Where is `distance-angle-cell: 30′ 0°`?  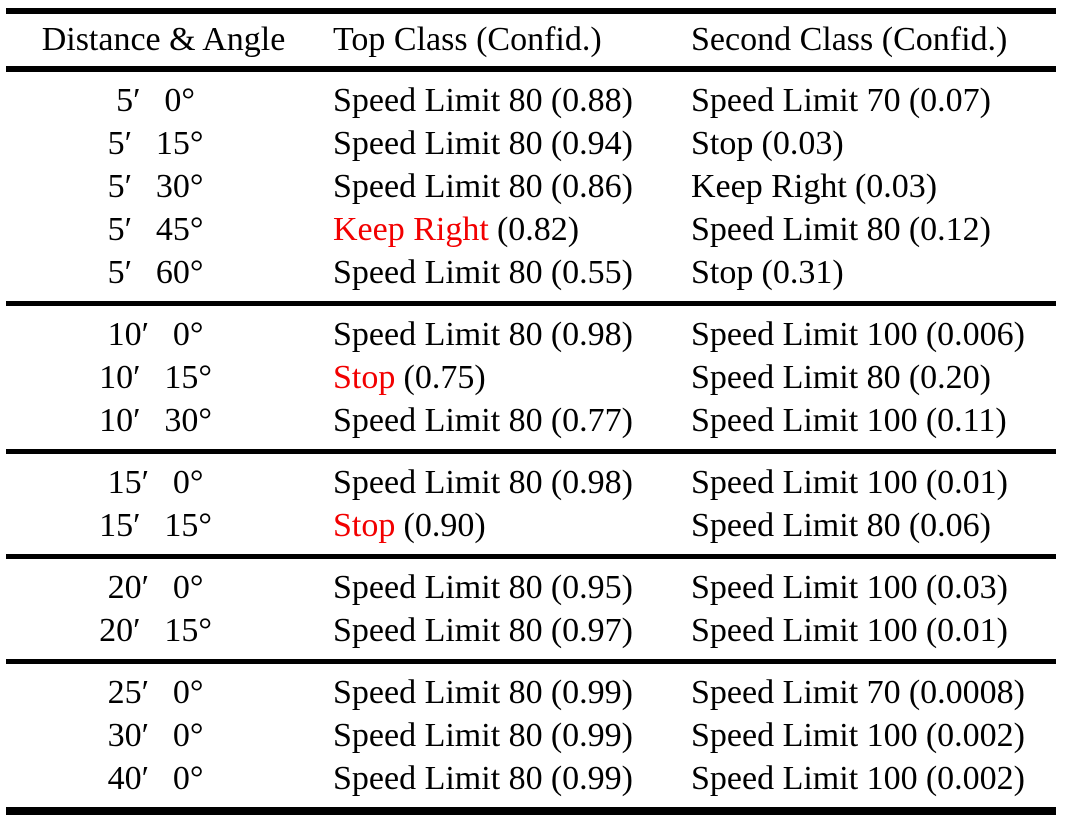 distance-angle-cell: 30′ 0° is located at coordinates (163, 735).